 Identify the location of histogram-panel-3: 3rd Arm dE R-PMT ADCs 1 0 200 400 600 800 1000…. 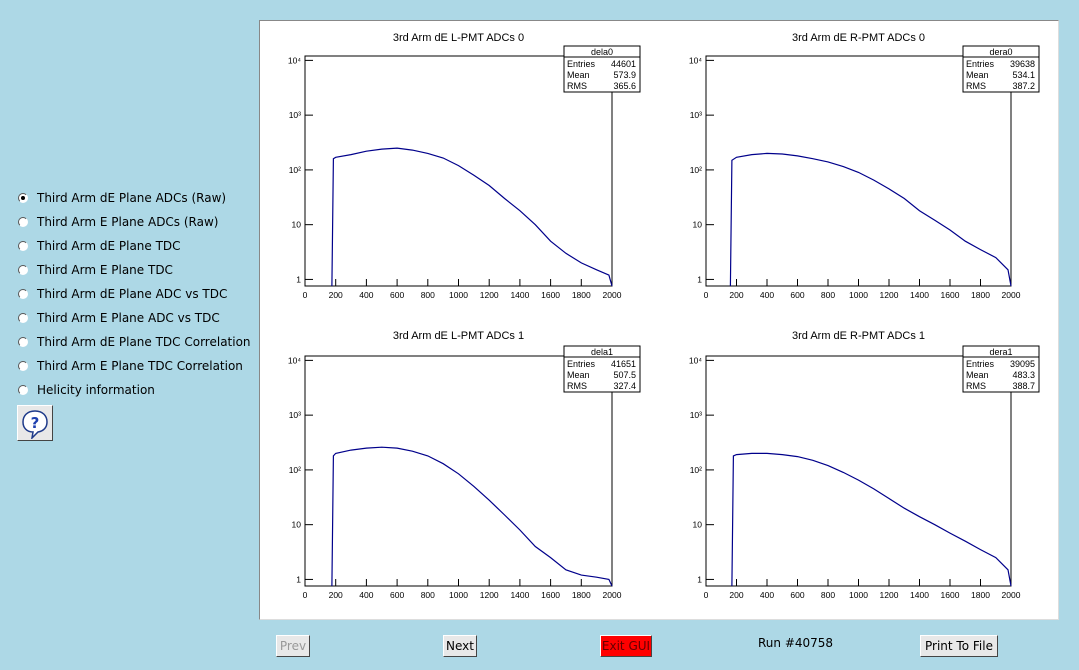
(864, 465).